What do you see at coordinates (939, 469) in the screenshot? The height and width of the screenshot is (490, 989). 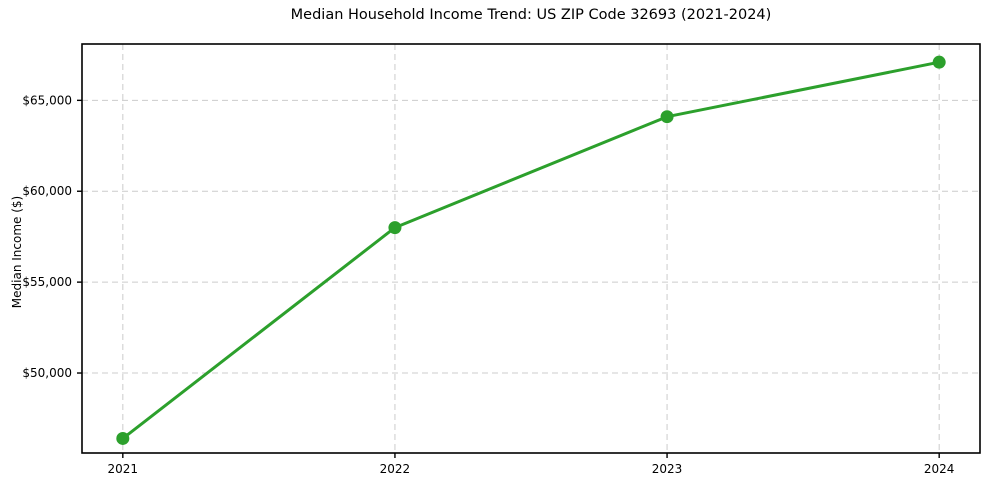 I see `x-tick-label: 2024` at bounding box center [939, 469].